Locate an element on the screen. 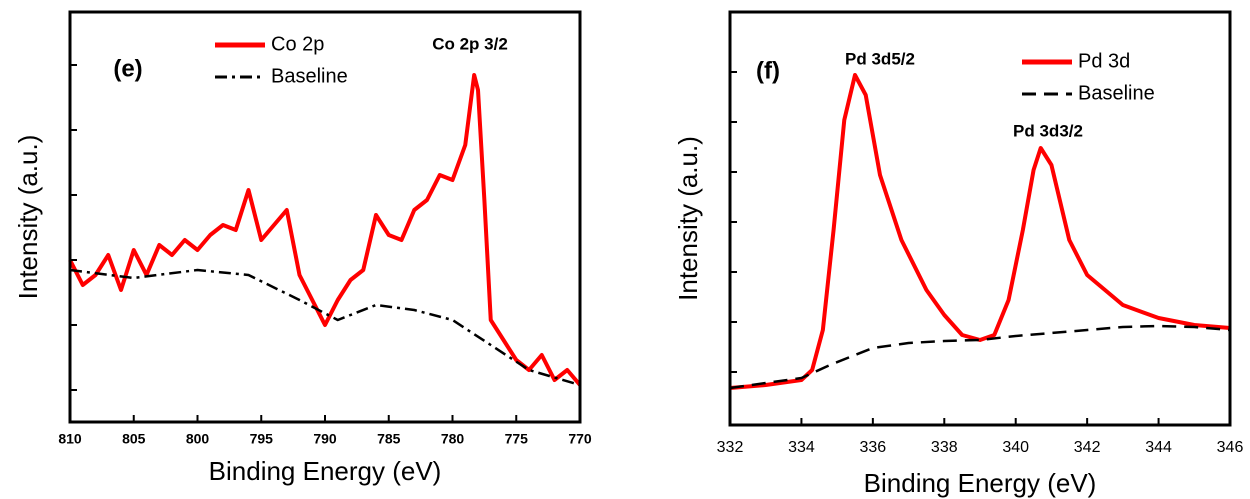  x-tick-label: 338 is located at coordinates (944, 447).